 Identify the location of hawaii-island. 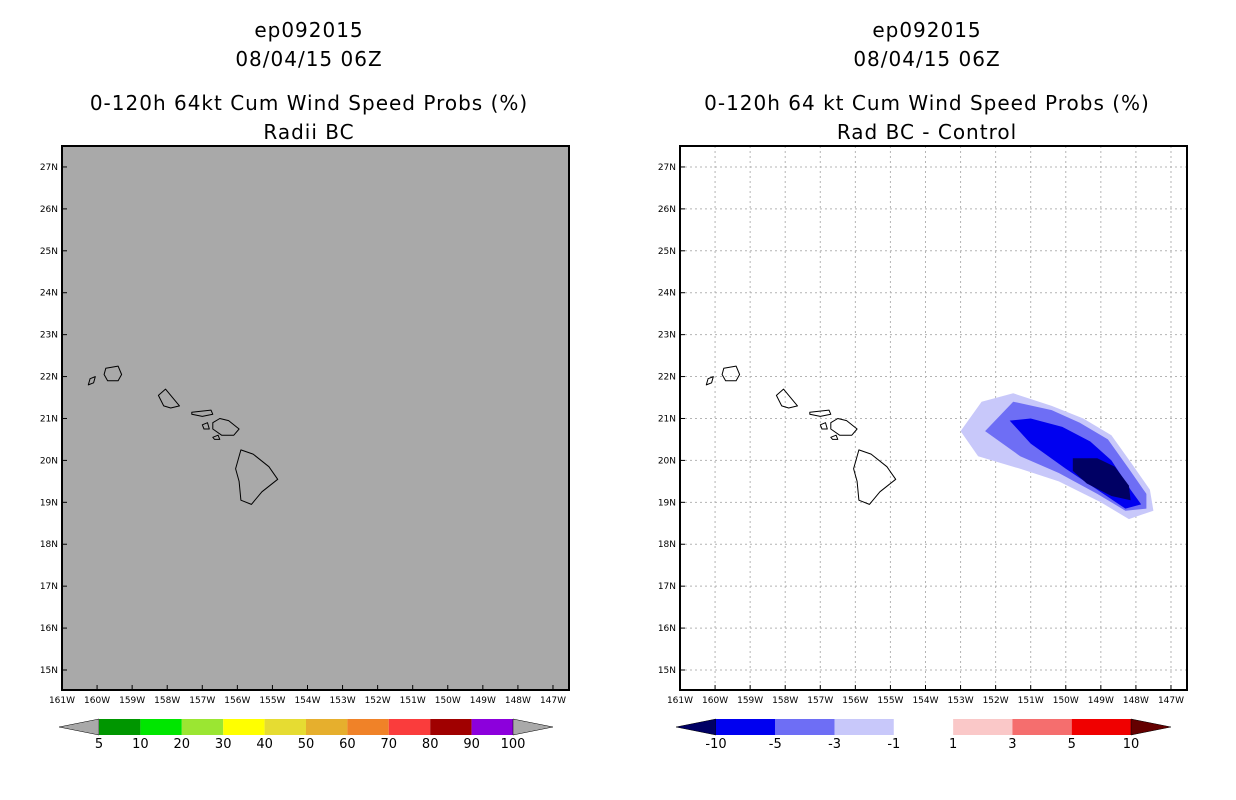
(875, 477).